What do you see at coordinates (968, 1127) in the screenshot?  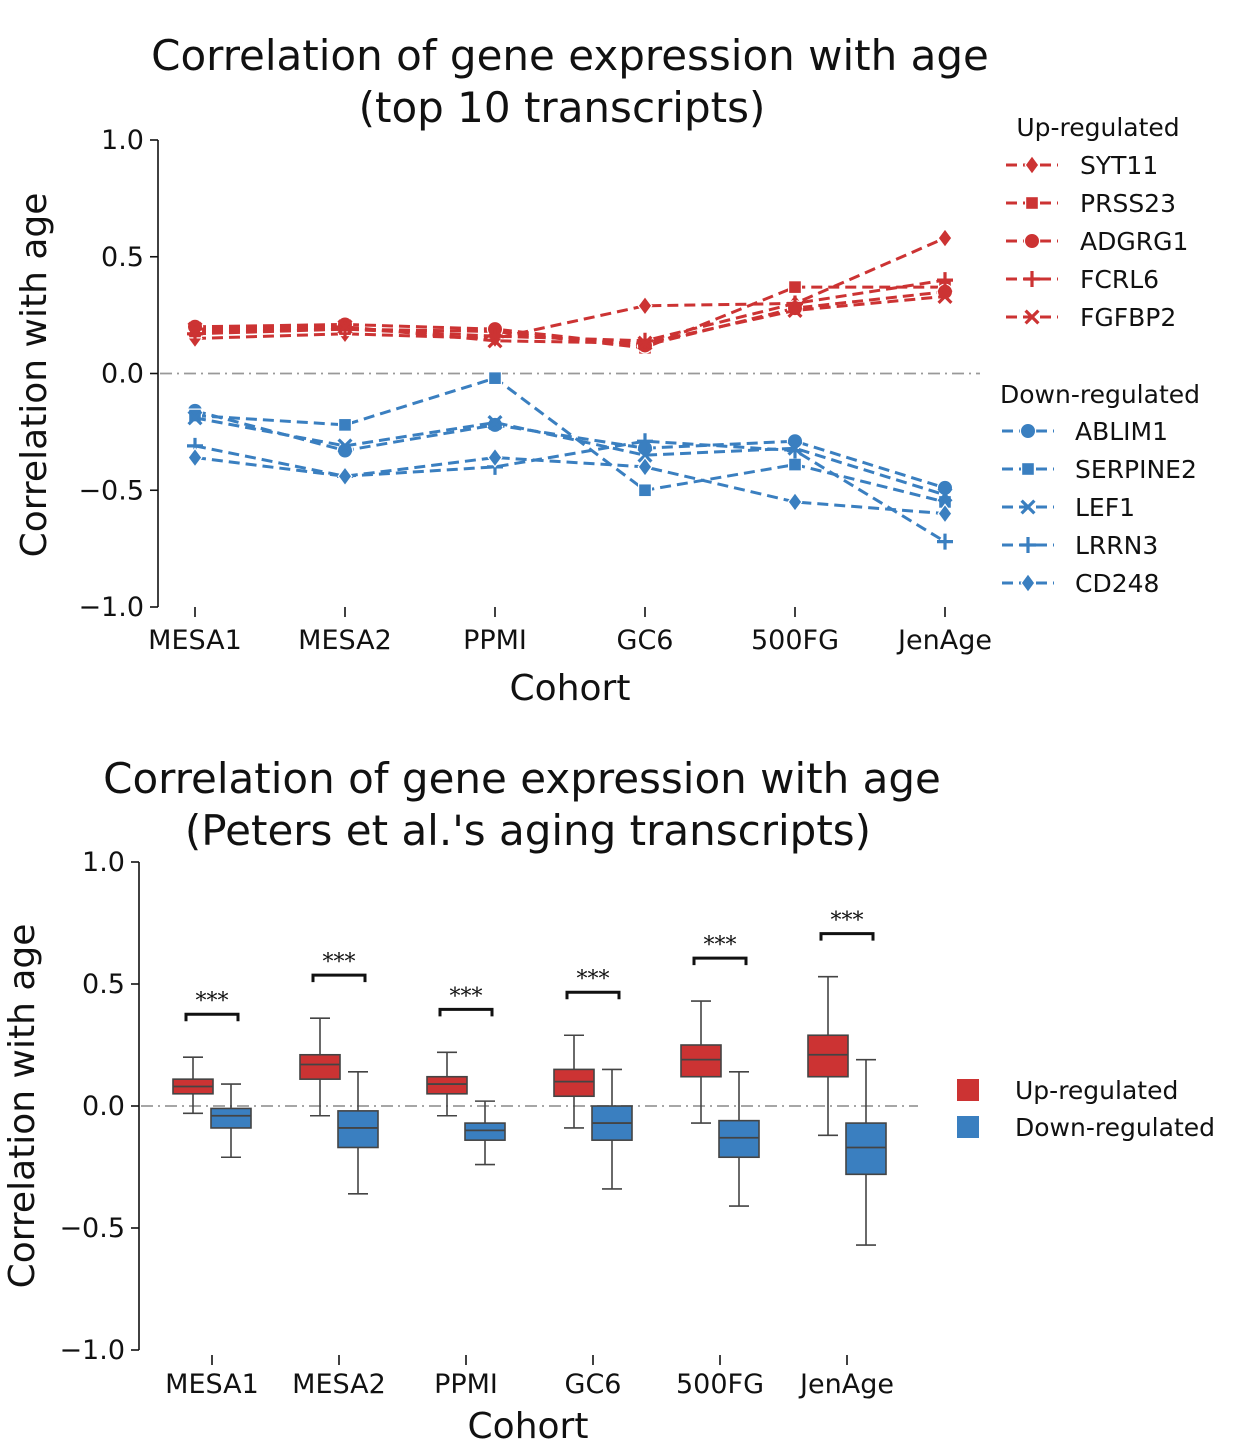 I see `legend-swatch-down` at bounding box center [968, 1127].